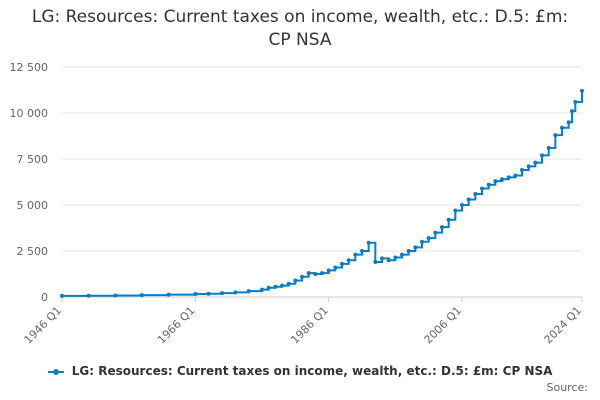  Describe the element at coordinates (29, 113) in the screenshot. I see `y-tick-label: 10 000` at that location.